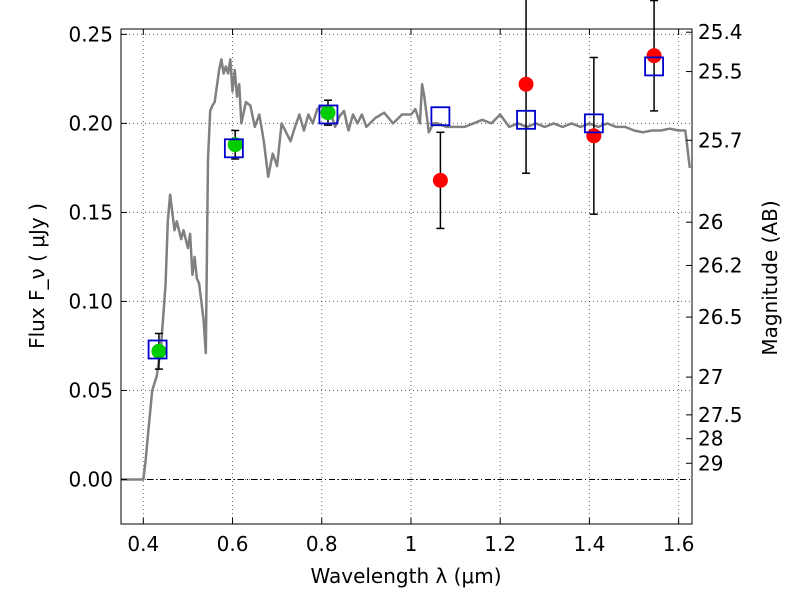 The width and height of the screenshot is (800, 600). Describe the element at coordinates (720, 32) in the screenshot. I see `right-tick-label: 25.4` at that location.